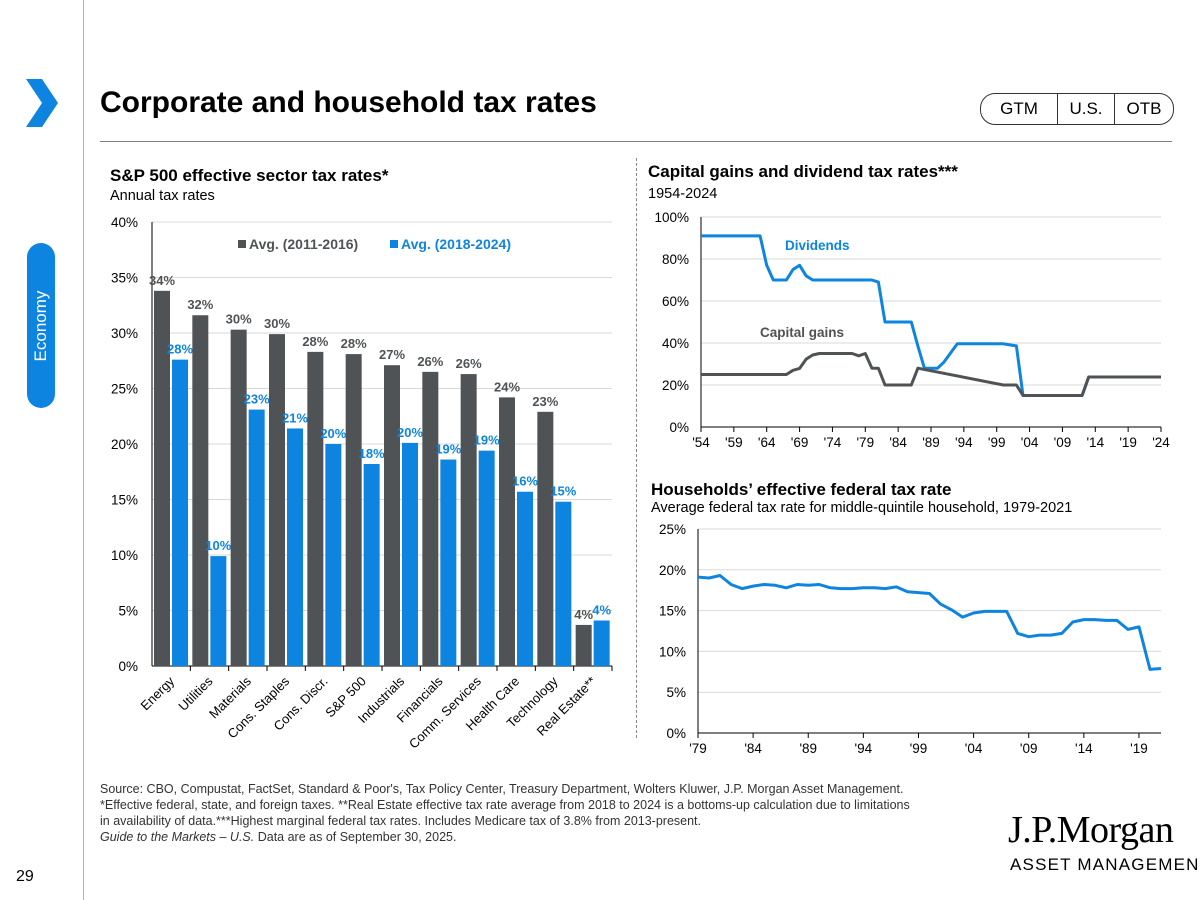 Image resolution: width=1200 pixels, height=900 pixels. What do you see at coordinates (636, 448) in the screenshot?
I see `panel-divider` at bounding box center [636, 448].